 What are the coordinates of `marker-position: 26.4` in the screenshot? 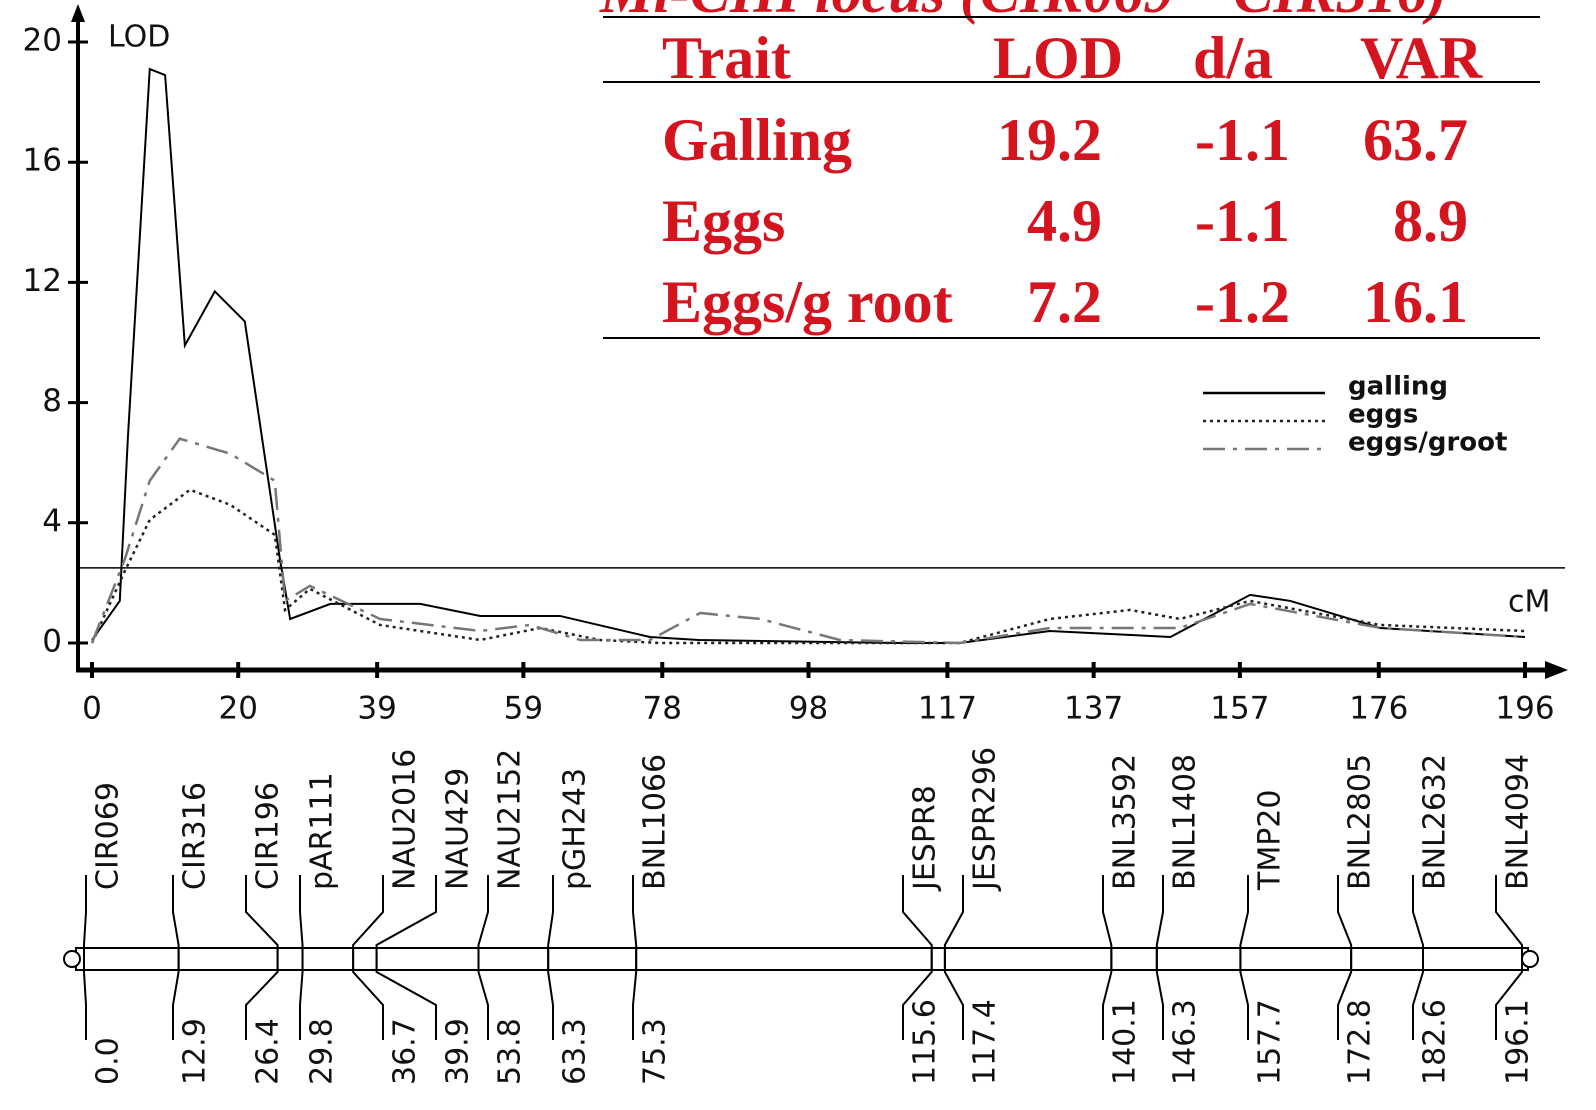 It's located at (268, 1051).